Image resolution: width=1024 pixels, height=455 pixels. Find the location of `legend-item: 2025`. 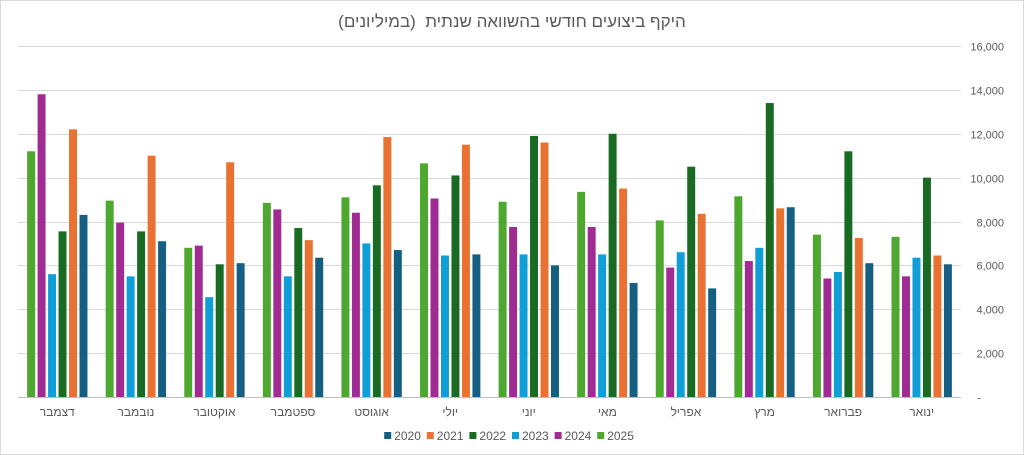

legend-item: 2025 is located at coordinates (615, 436).